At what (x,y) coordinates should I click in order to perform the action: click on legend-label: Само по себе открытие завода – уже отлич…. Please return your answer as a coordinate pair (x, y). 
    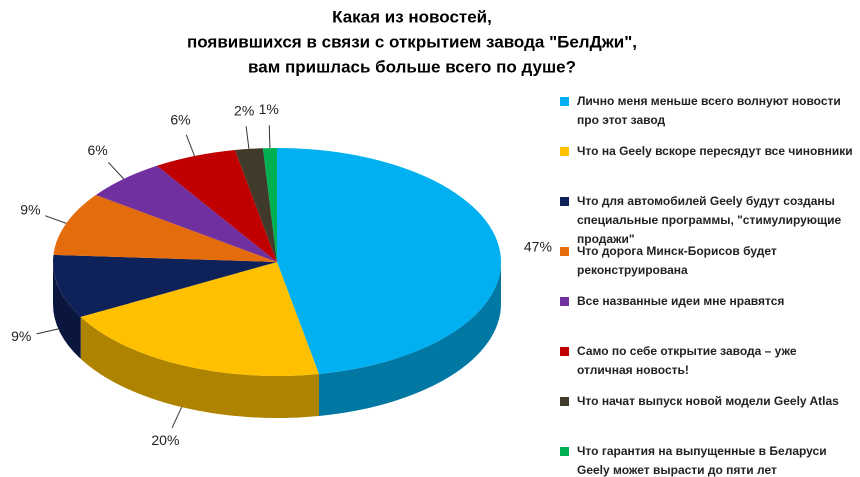
    Looking at the image, I should click on (687, 360).